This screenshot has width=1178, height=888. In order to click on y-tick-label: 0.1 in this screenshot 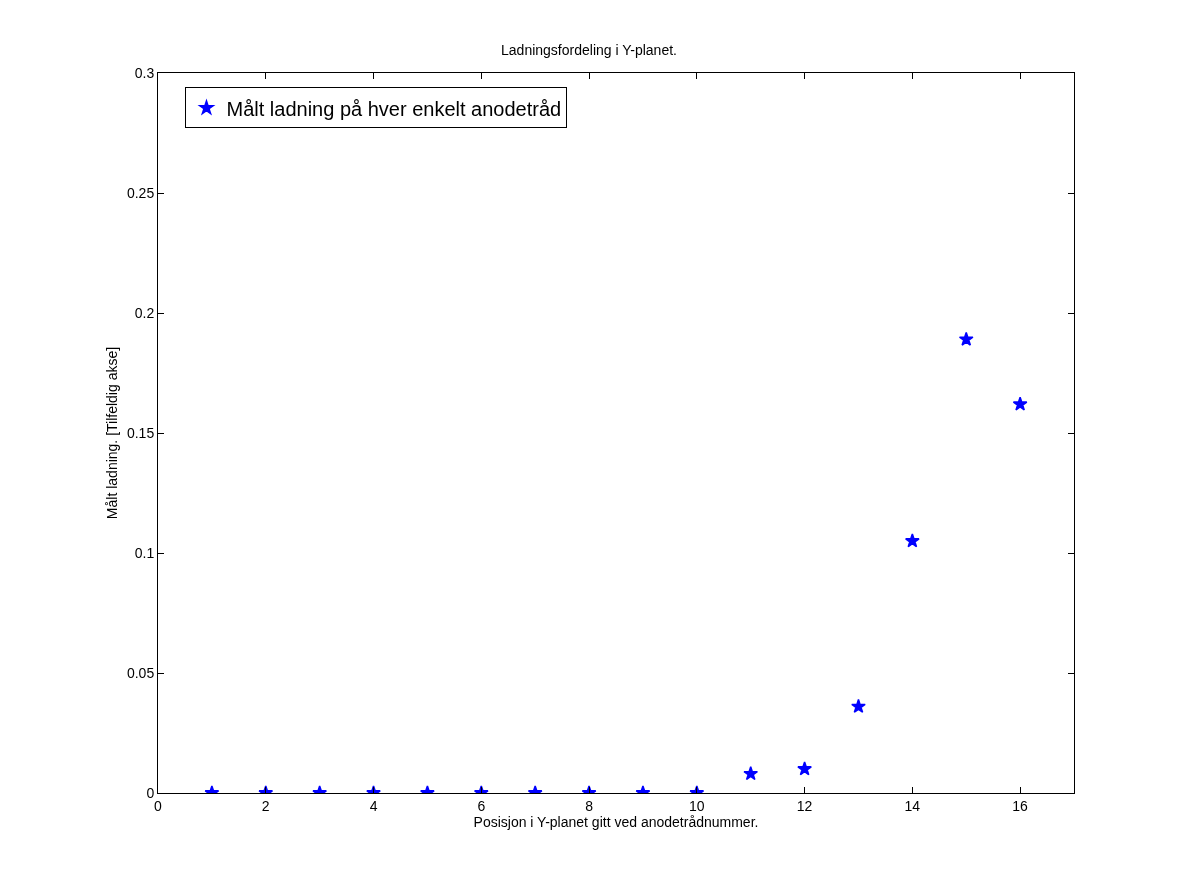, I will do `click(144, 552)`.